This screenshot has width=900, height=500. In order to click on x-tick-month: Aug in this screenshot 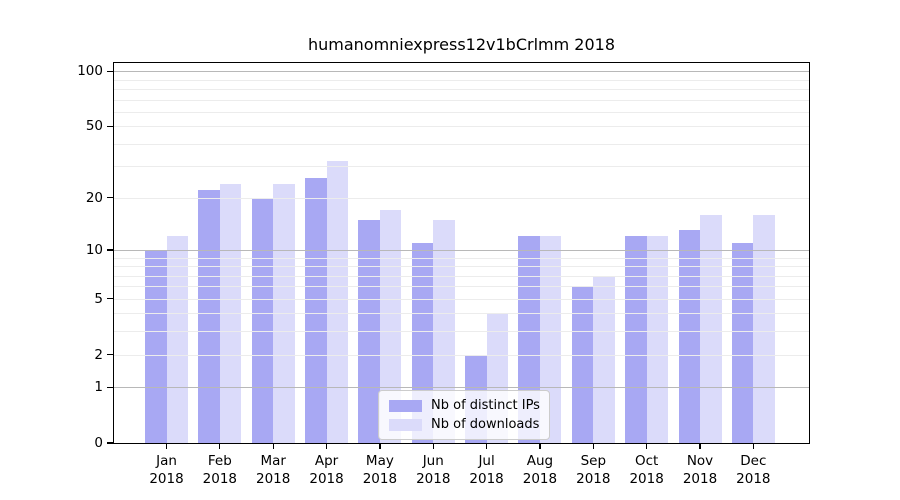, I will do `click(540, 461)`.